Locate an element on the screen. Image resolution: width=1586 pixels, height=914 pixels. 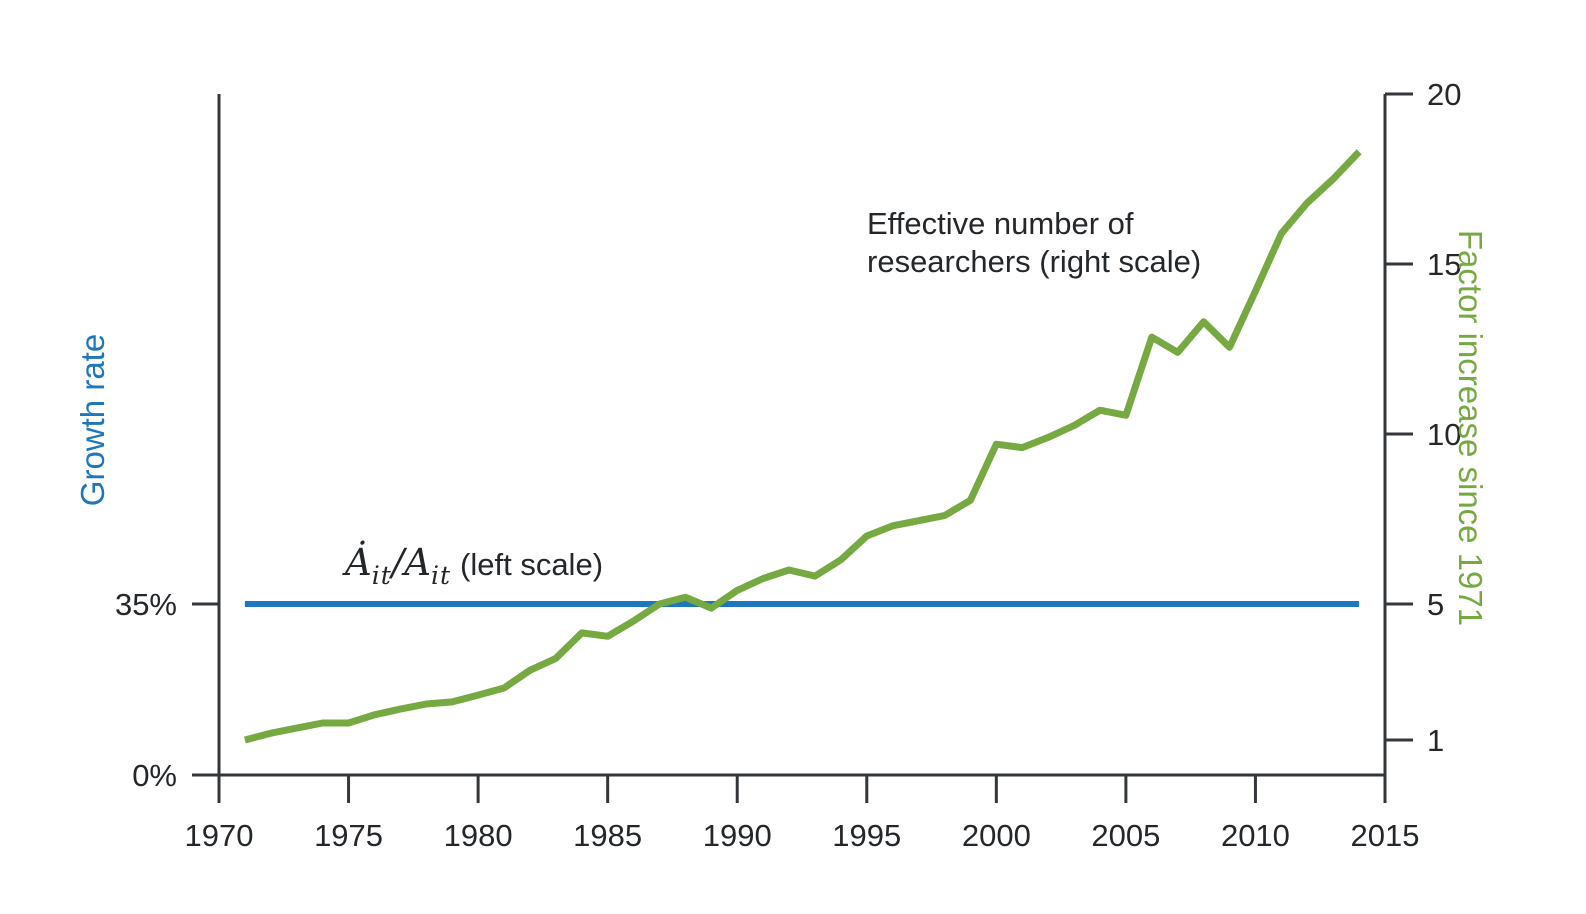
researchers-annotation-line2: researchers (right scale) is located at coordinates (1034, 261).